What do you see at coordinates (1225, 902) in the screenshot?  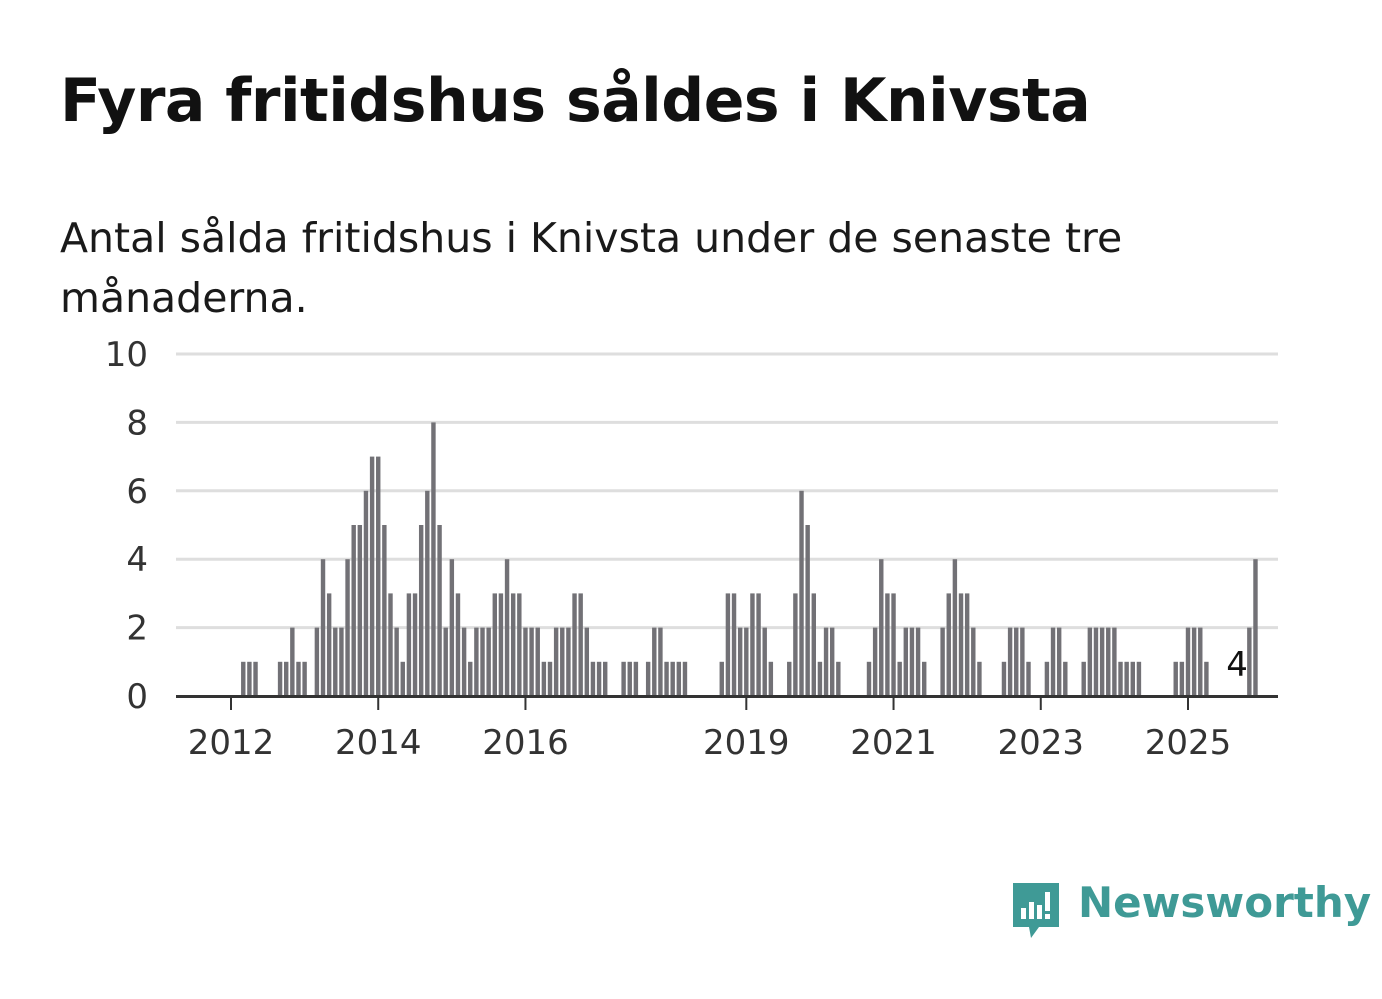 I see `brand-name: Newsworthy` at bounding box center [1225, 902].